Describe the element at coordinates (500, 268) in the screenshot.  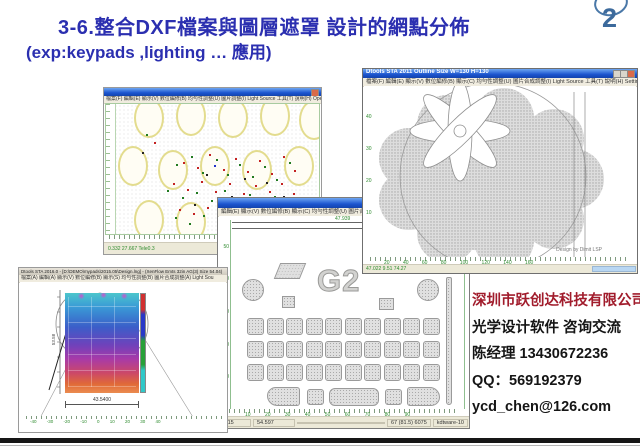
I see `flower-status-bar: 47.022 9.51 74.27` at that location.